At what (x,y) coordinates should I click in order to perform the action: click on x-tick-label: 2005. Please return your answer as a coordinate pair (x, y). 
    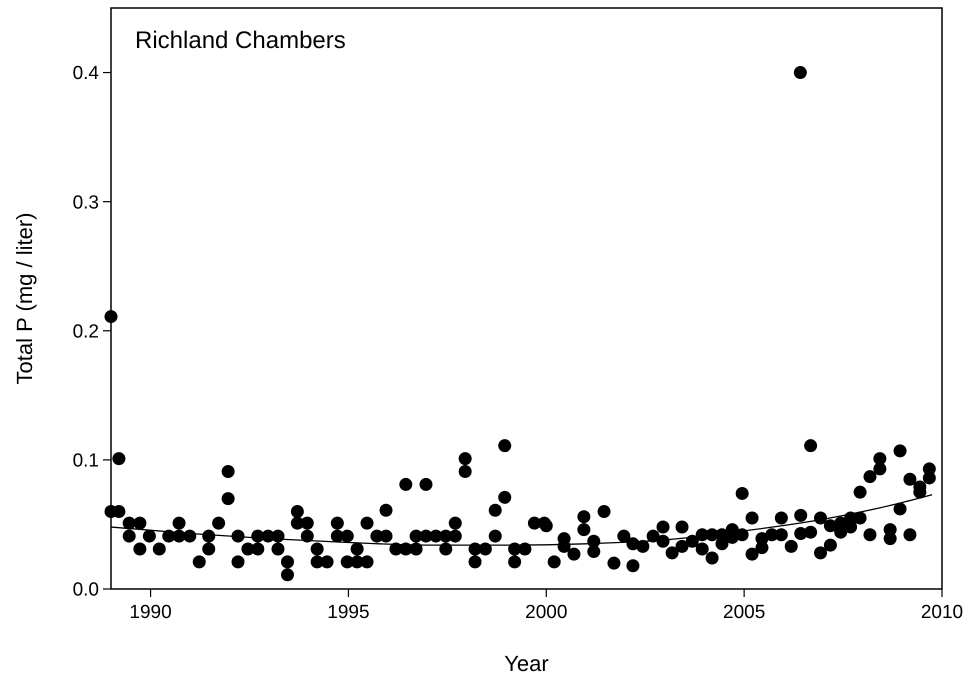
    Looking at the image, I should click on (744, 612).